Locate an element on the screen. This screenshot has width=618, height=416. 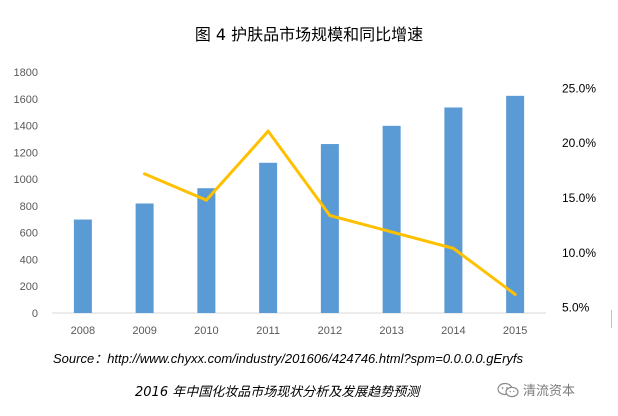
x-tick-label: 2009 is located at coordinates (144, 331).